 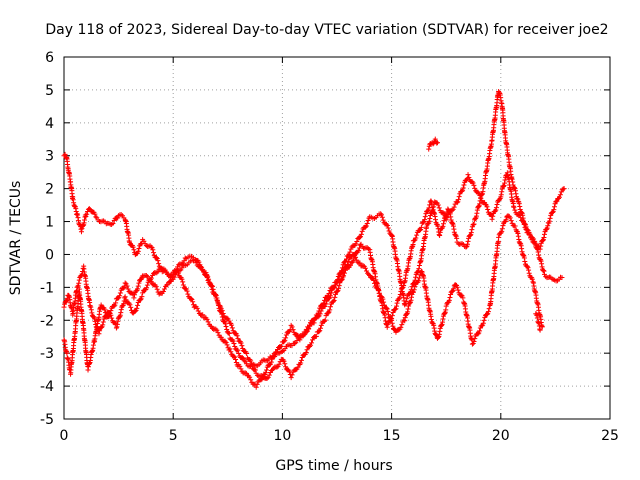 I want to click on y-tick-label: 0, so click(x=49, y=255).